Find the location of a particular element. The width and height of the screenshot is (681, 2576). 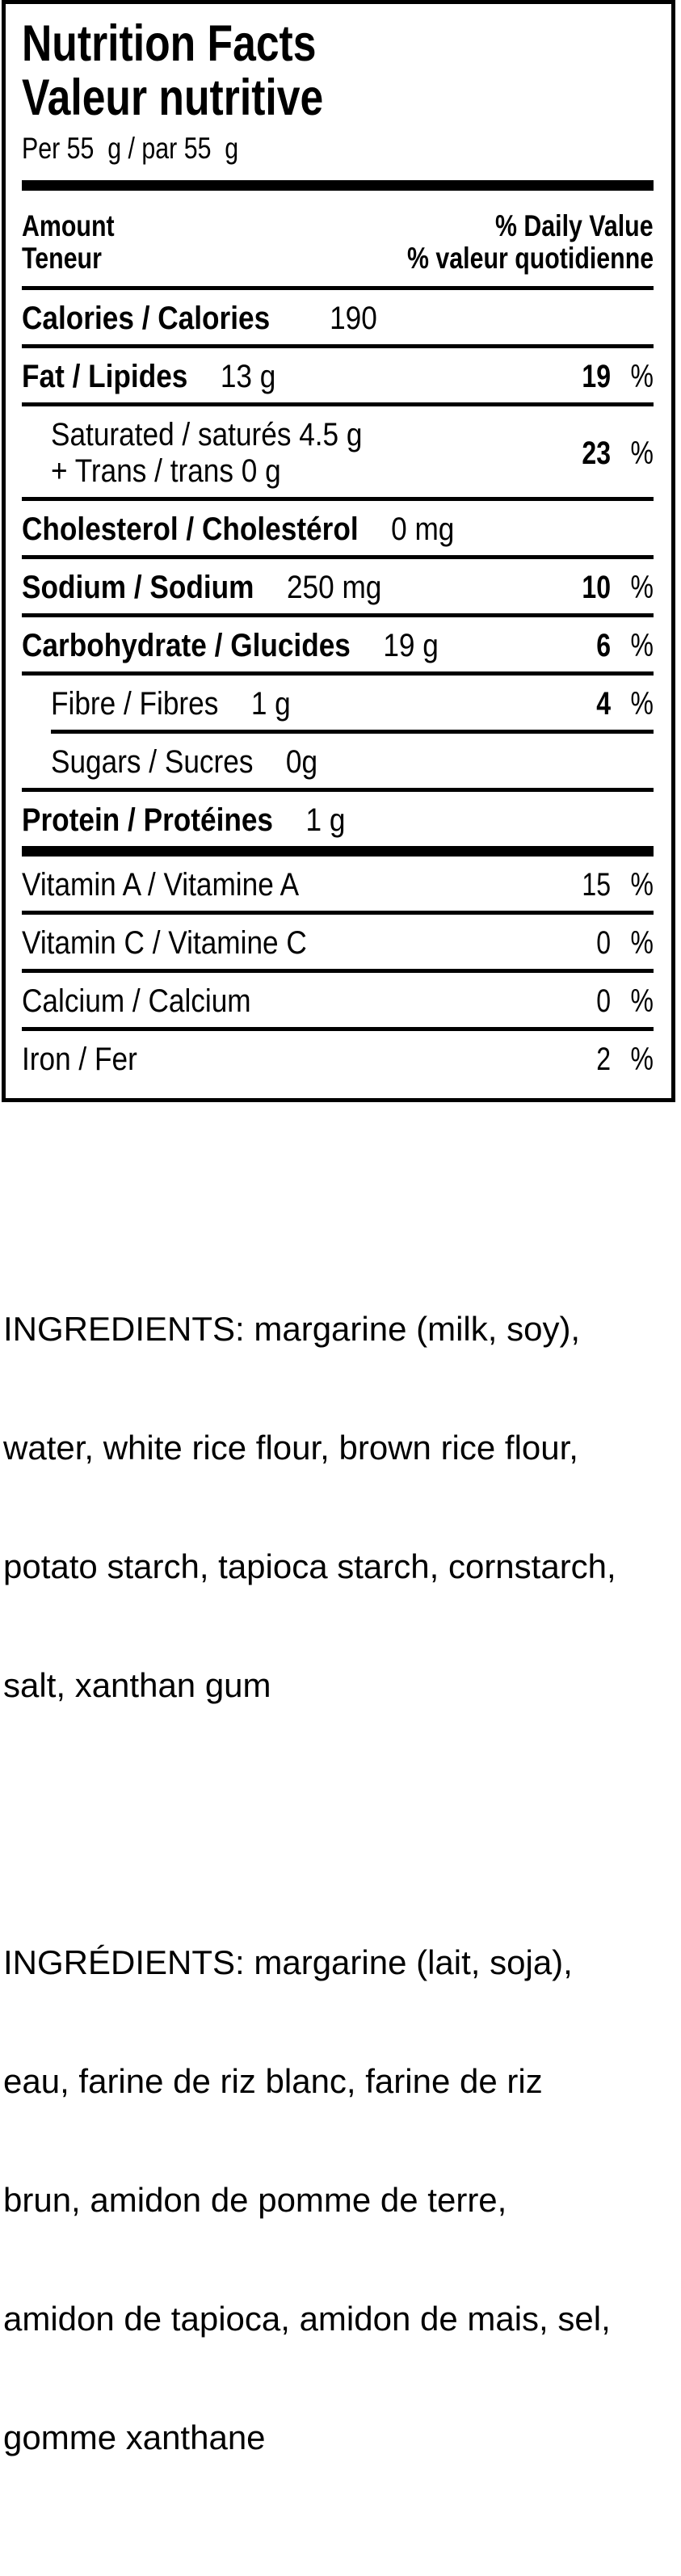

nutrient-name: Vitamin C / Vitamine C is located at coordinates (184, 943).